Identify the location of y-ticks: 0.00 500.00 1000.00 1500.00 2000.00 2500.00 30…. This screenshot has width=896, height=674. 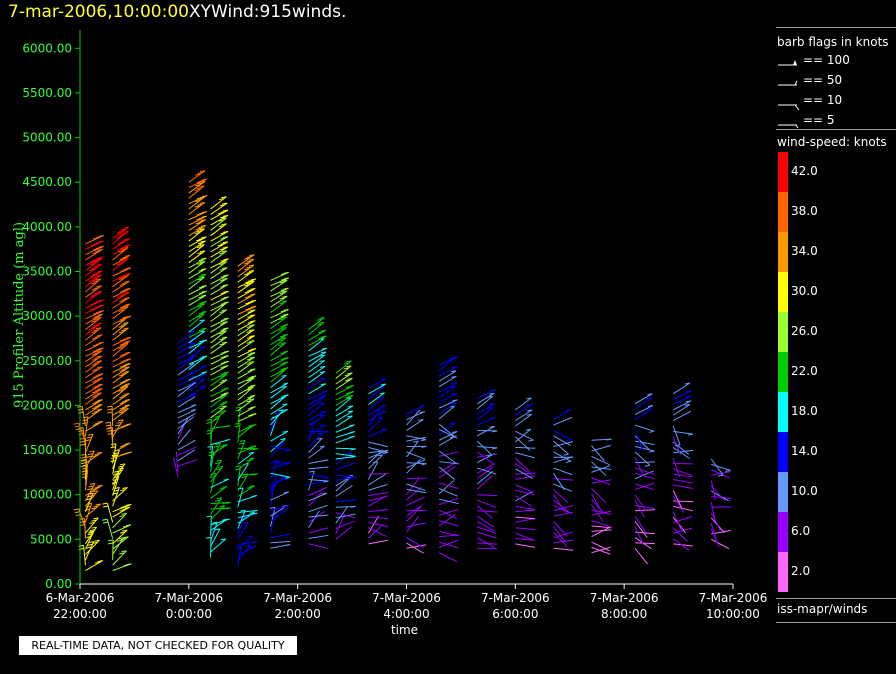
(51, 316).